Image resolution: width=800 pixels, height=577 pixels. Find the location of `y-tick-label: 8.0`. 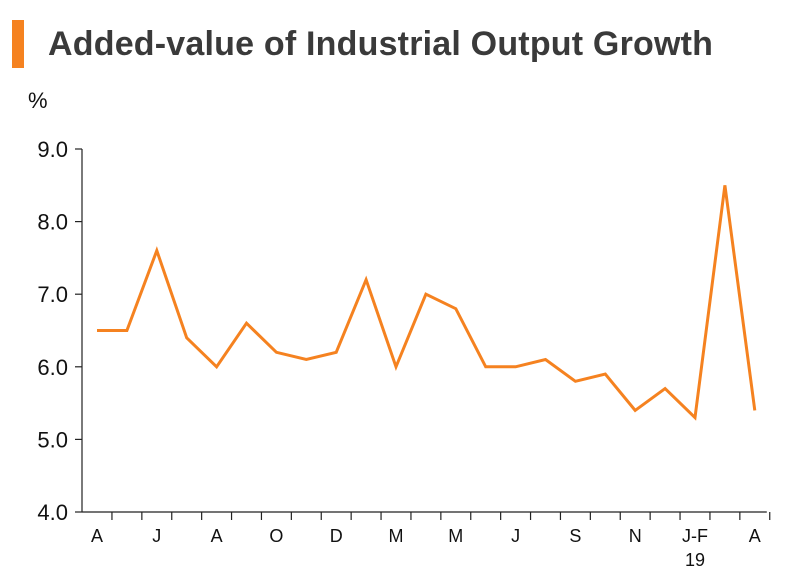

y-tick-label: 8.0 is located at coordinates (52, 222).